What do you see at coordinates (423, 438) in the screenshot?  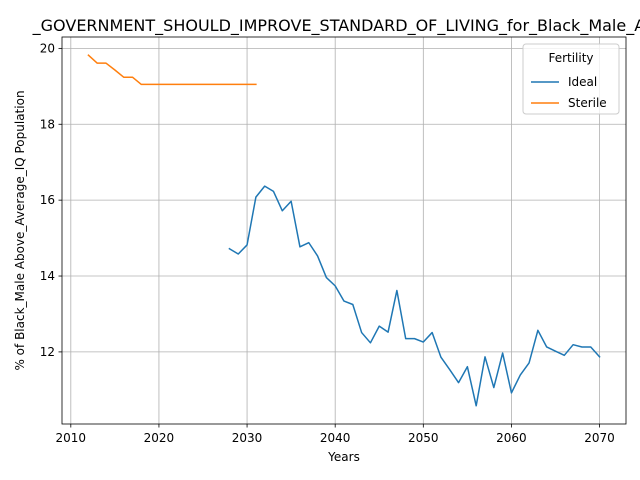 I see `x-tick-label: 2050` at bounding box center [423, 438].